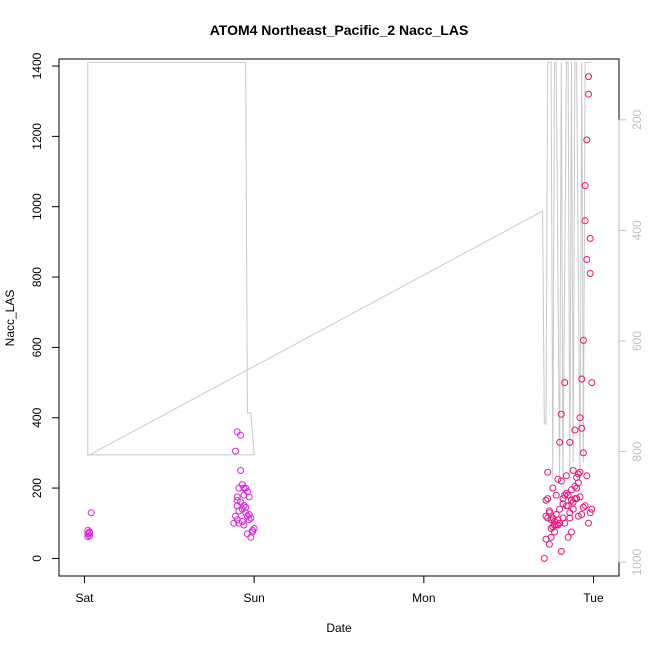 Image resolution: width=650 pixels, height=650 pixels. What do you see at coordinates (637, 562) in the screenshot?
I see `right-y-tick-label: 1000` at bounding box center [637, 562].